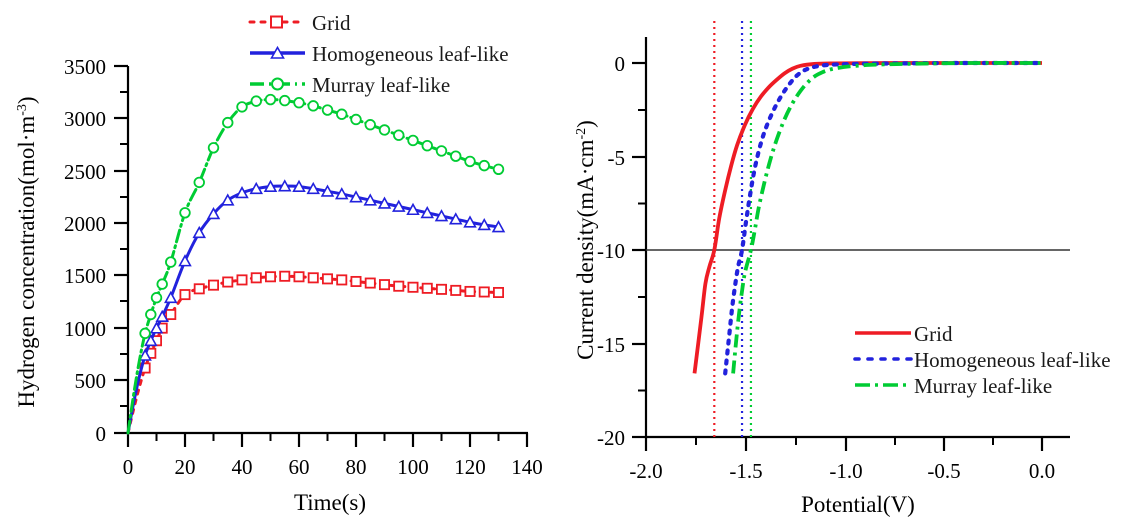 Image resolution: width=1147 pixels, height=522 pixels. Describe the element at coordinates (26, 262) in the screenshot. I see `left-y-axis-title-main: Hydrogen concentration(mol·m` at that location.